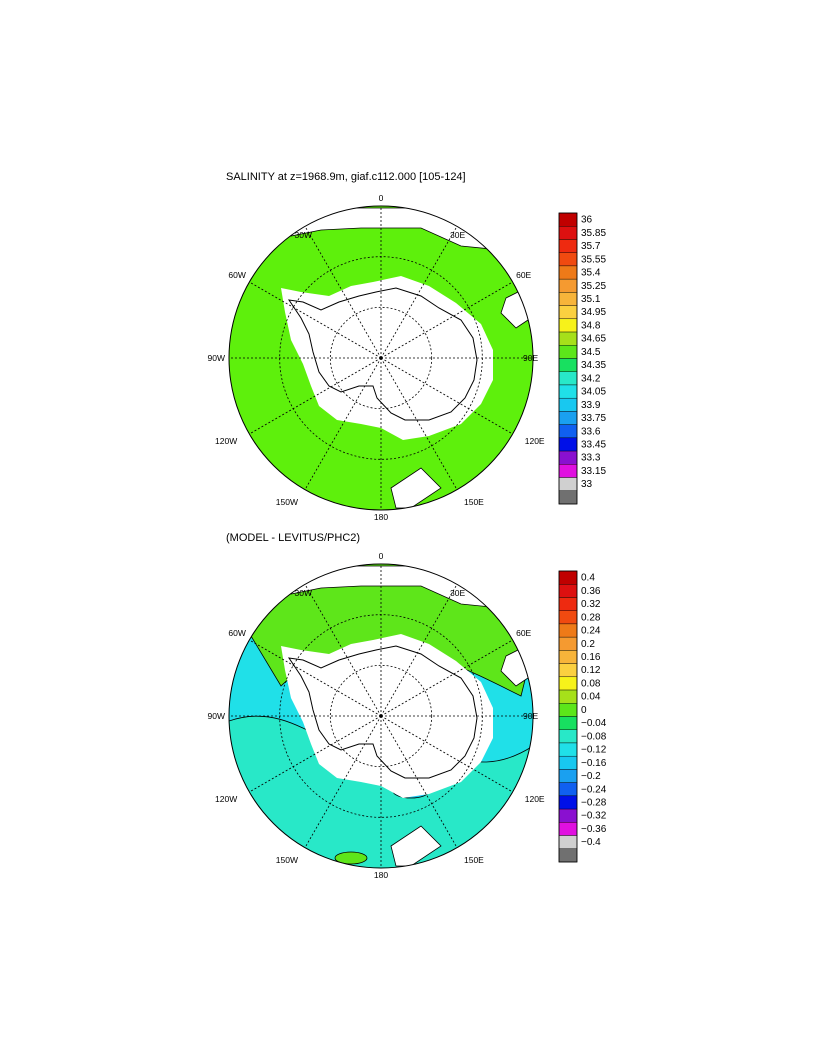 This screenshot has width=818, height=1055. I want to click on colorbar-label: −0.32, so click(594, 816).